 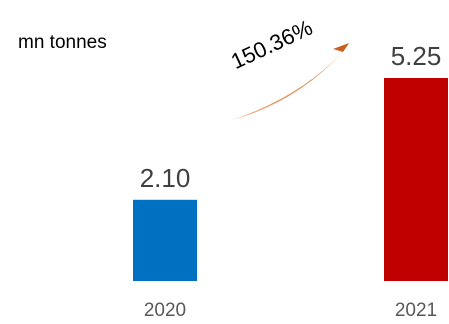 What do you see at coordinates (62, 42) in the screenshot?
I see `unit-label: mn tonnes` at bounding box center [62, 42].